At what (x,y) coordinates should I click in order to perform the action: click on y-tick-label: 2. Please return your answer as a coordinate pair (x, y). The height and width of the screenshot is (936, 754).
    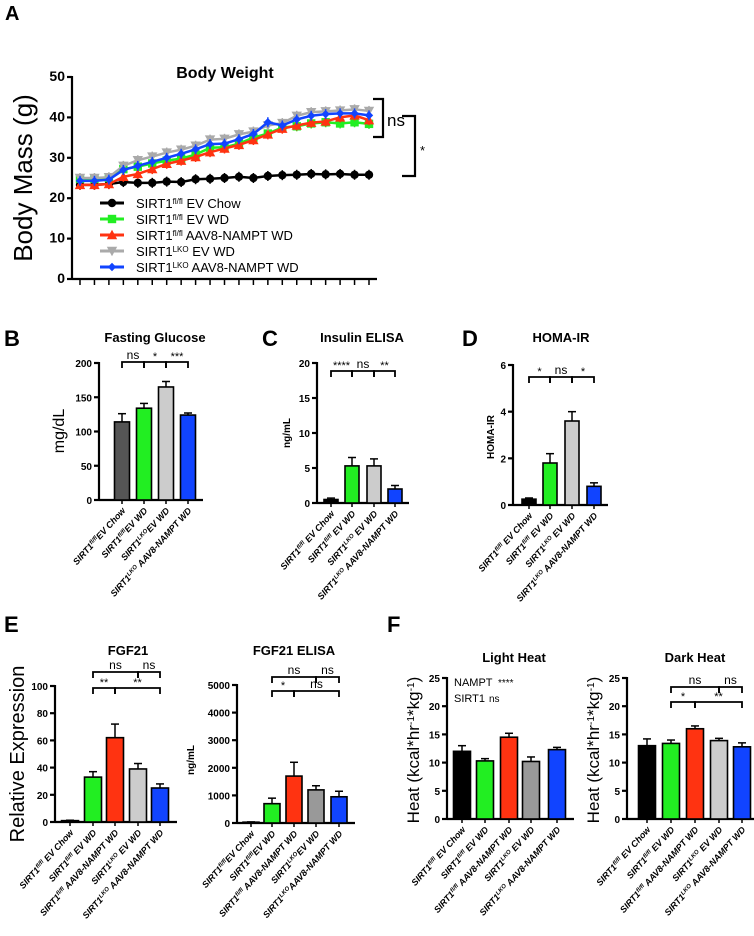
    Looking at the image, I should click on (503, 459).